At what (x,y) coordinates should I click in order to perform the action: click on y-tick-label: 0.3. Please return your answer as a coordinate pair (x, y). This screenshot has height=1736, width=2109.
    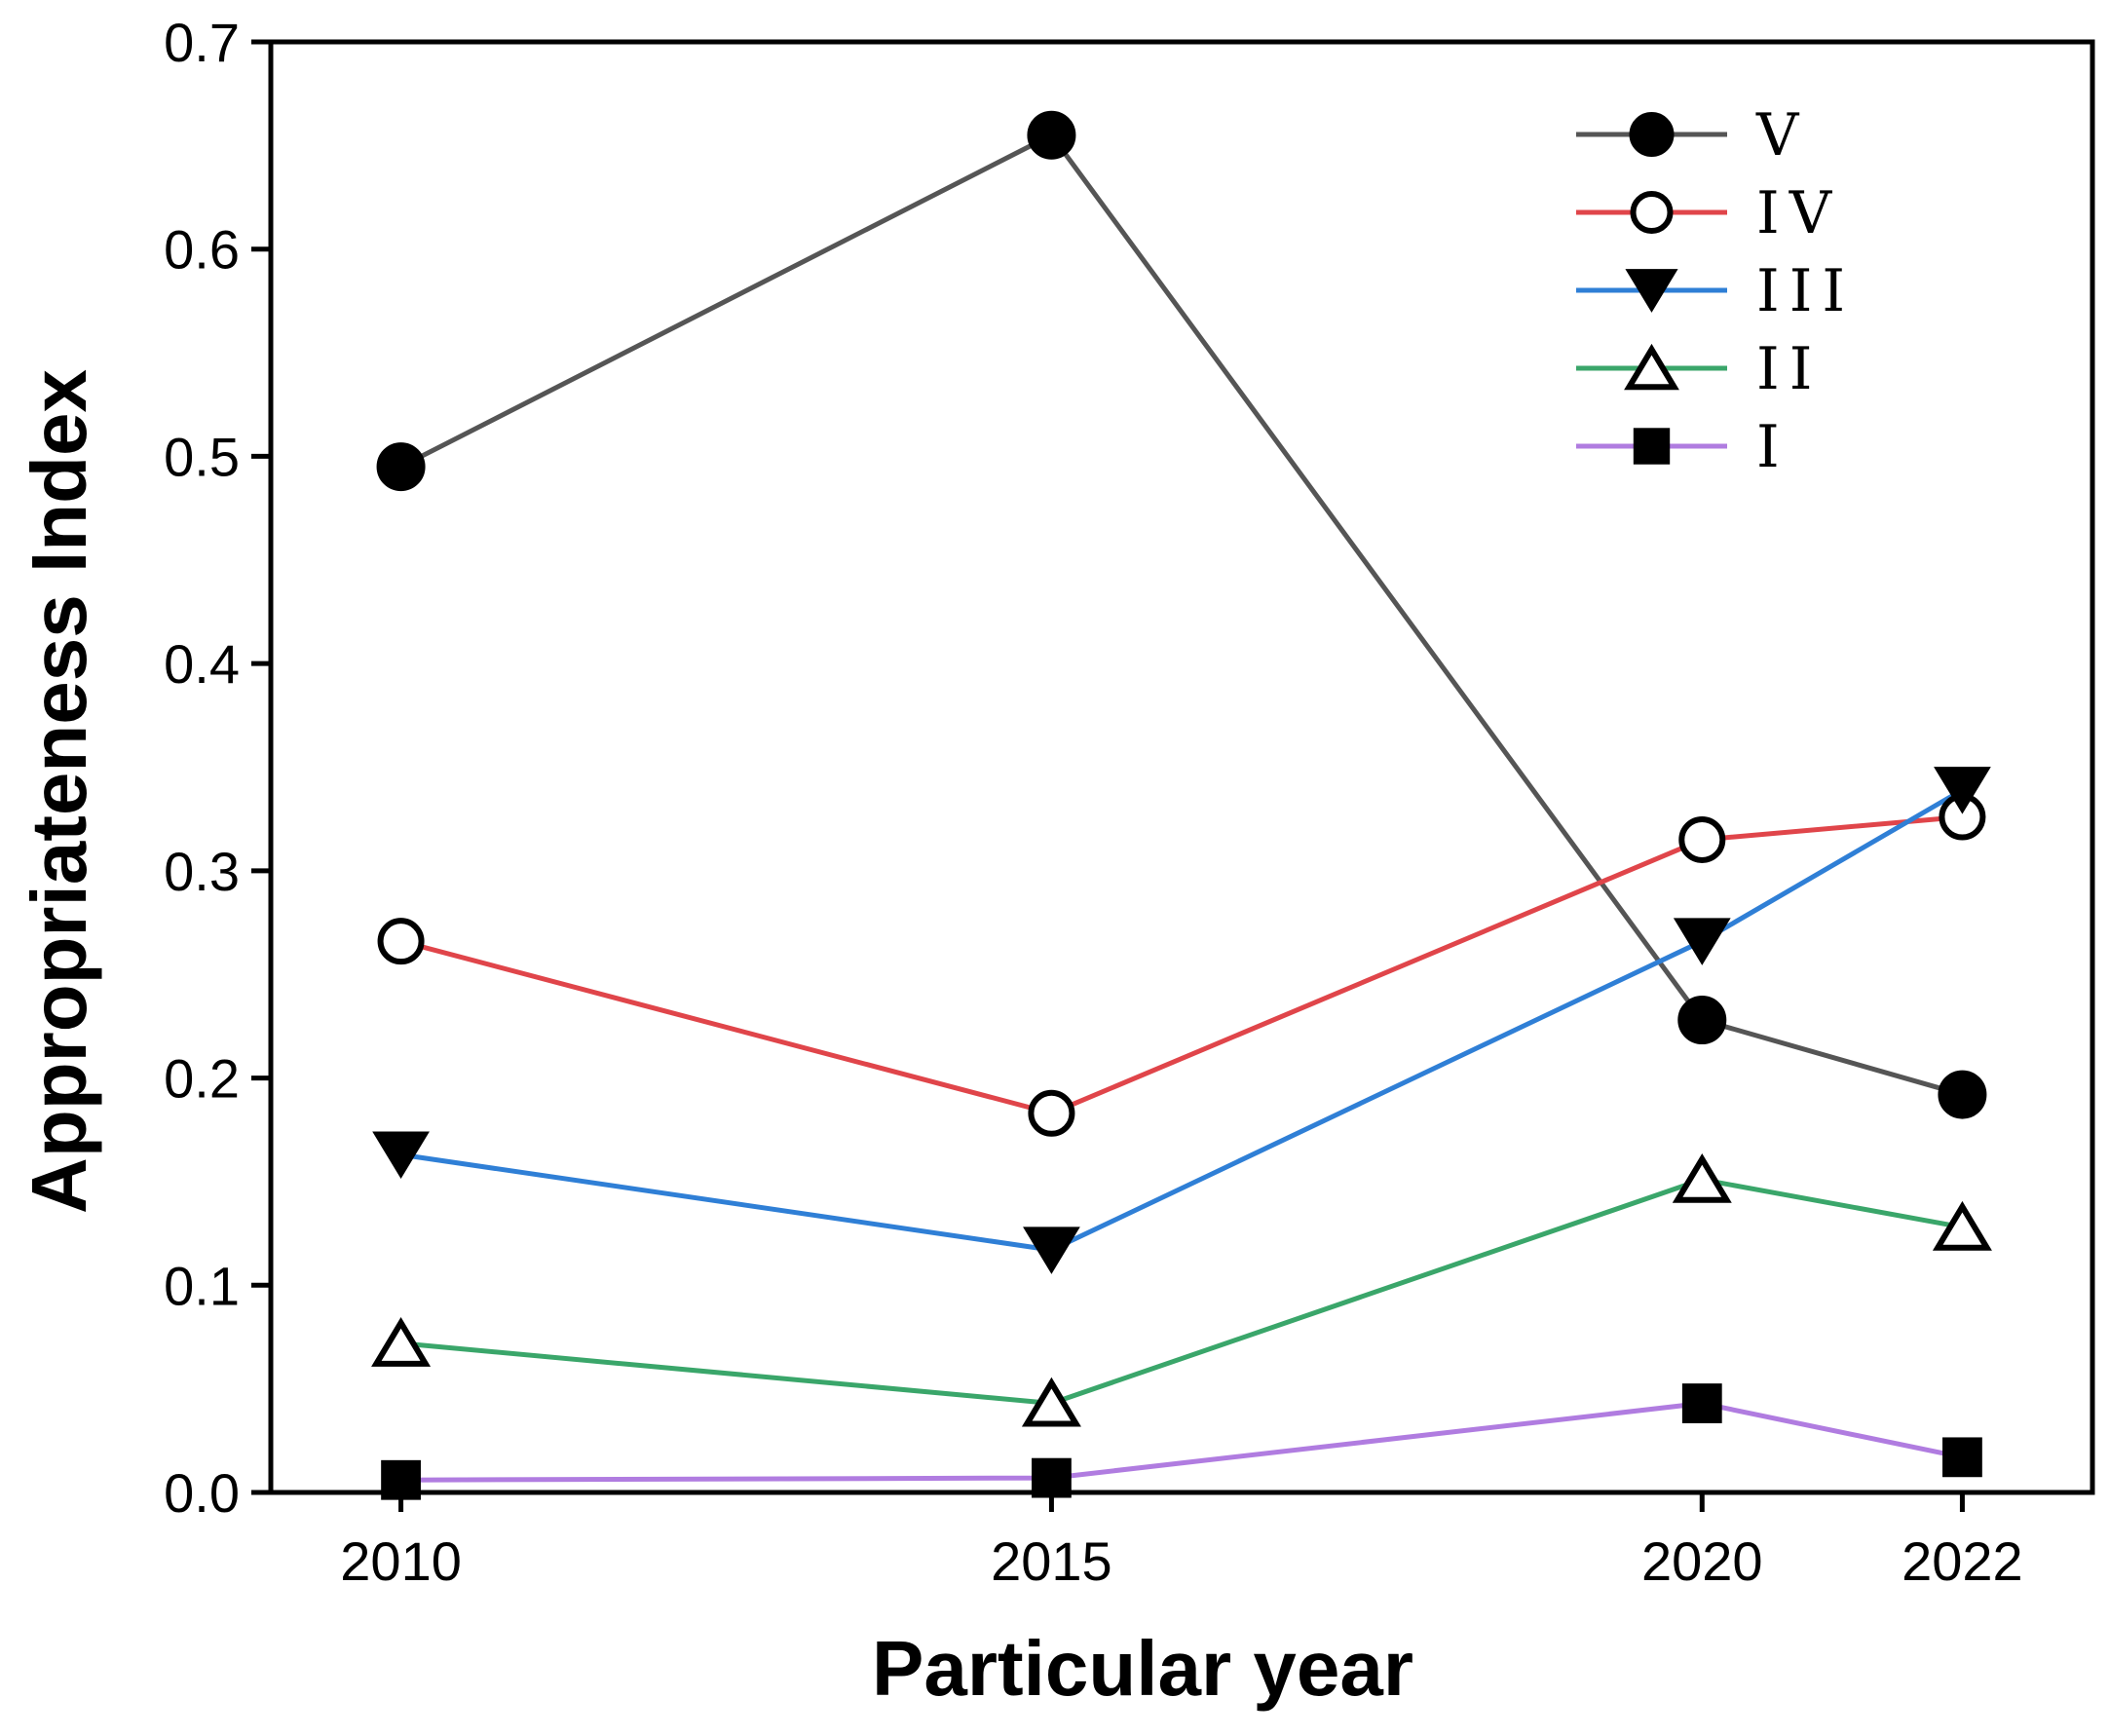
    Looking at the image, I should click on (202, 871).